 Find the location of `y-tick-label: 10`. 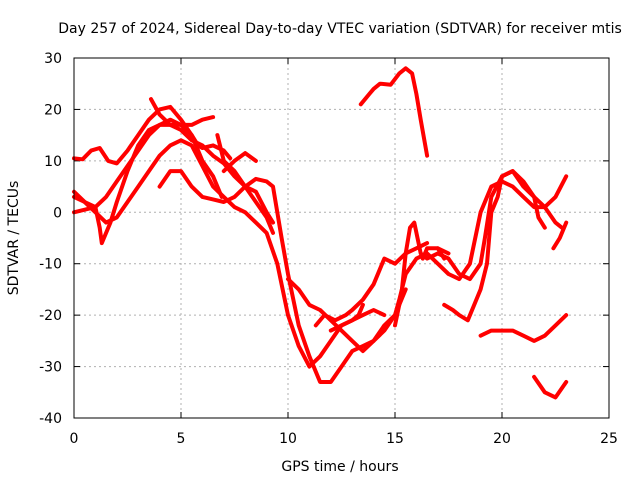

y-tick-label: 10 is located at coordinates (53, 162).